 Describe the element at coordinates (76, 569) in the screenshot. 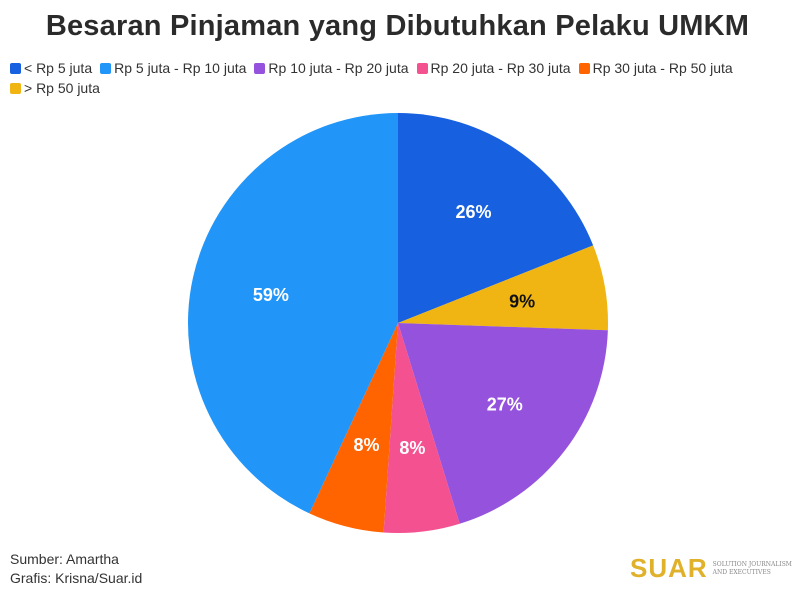

I see `footer: Sumber: Amartha Grafis: Krisna/Suar.id` at that location.